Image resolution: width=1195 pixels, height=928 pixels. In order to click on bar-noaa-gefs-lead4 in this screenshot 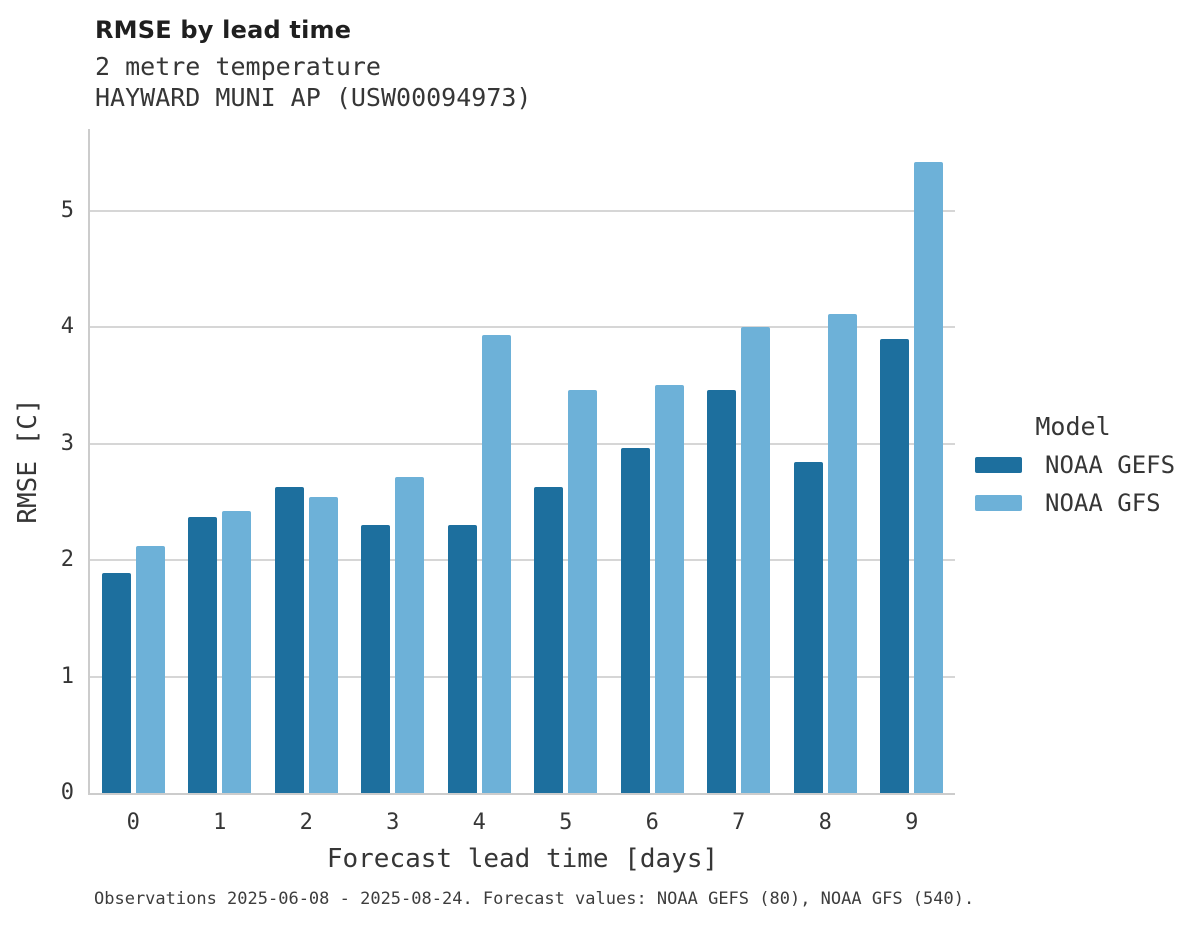, I will do `click(462, 659)`.